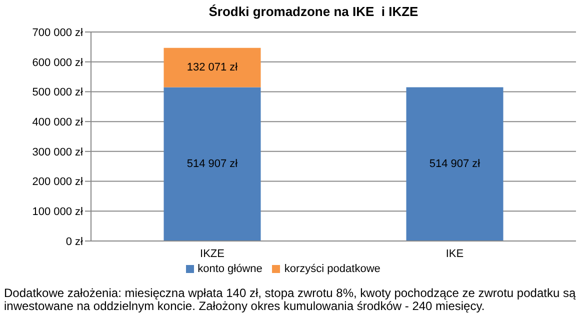 The width and height of the screenshot is (587, 332). I want to click on chart-title: Środki gromadzone na IKE i IKZE, so click(314, 12).